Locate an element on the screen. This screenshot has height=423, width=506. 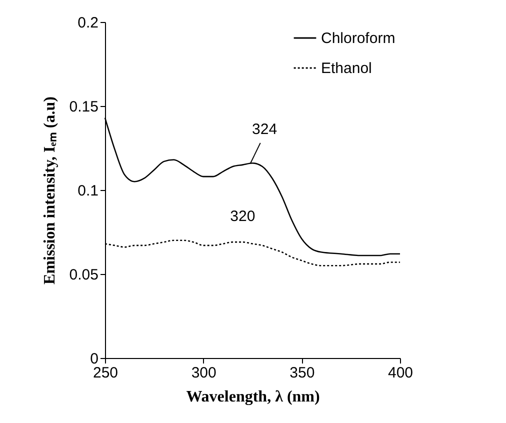
y-tick-label: 0 is located at coordinates (94, 359).